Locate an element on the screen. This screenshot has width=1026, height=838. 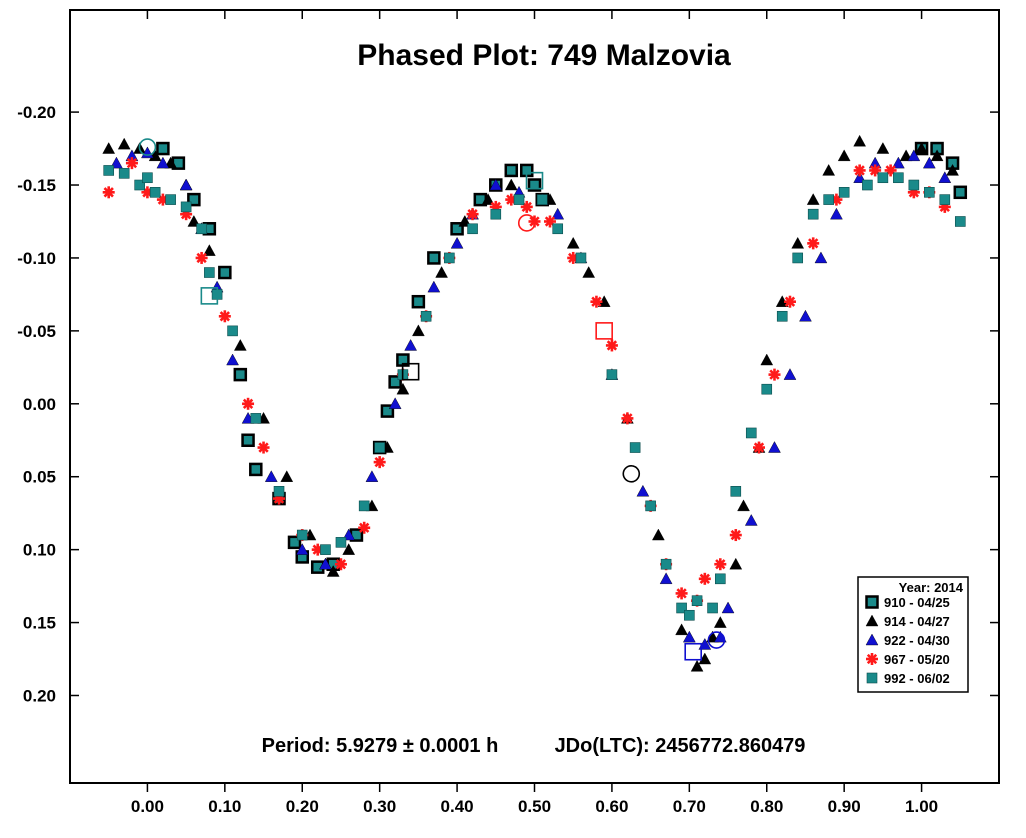
x-tick-label: 0.30 is located at coordinates (379, 806).